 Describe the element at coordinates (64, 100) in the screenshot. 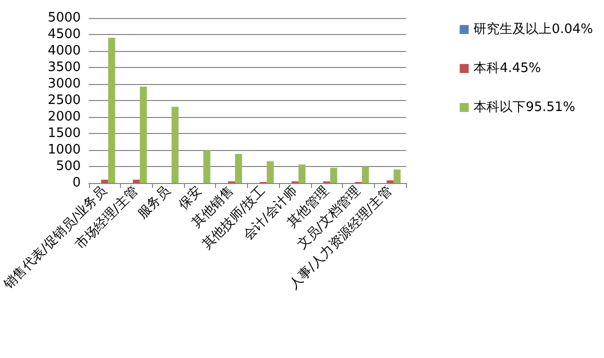

I see `y-tick-label: 2500` at that location.